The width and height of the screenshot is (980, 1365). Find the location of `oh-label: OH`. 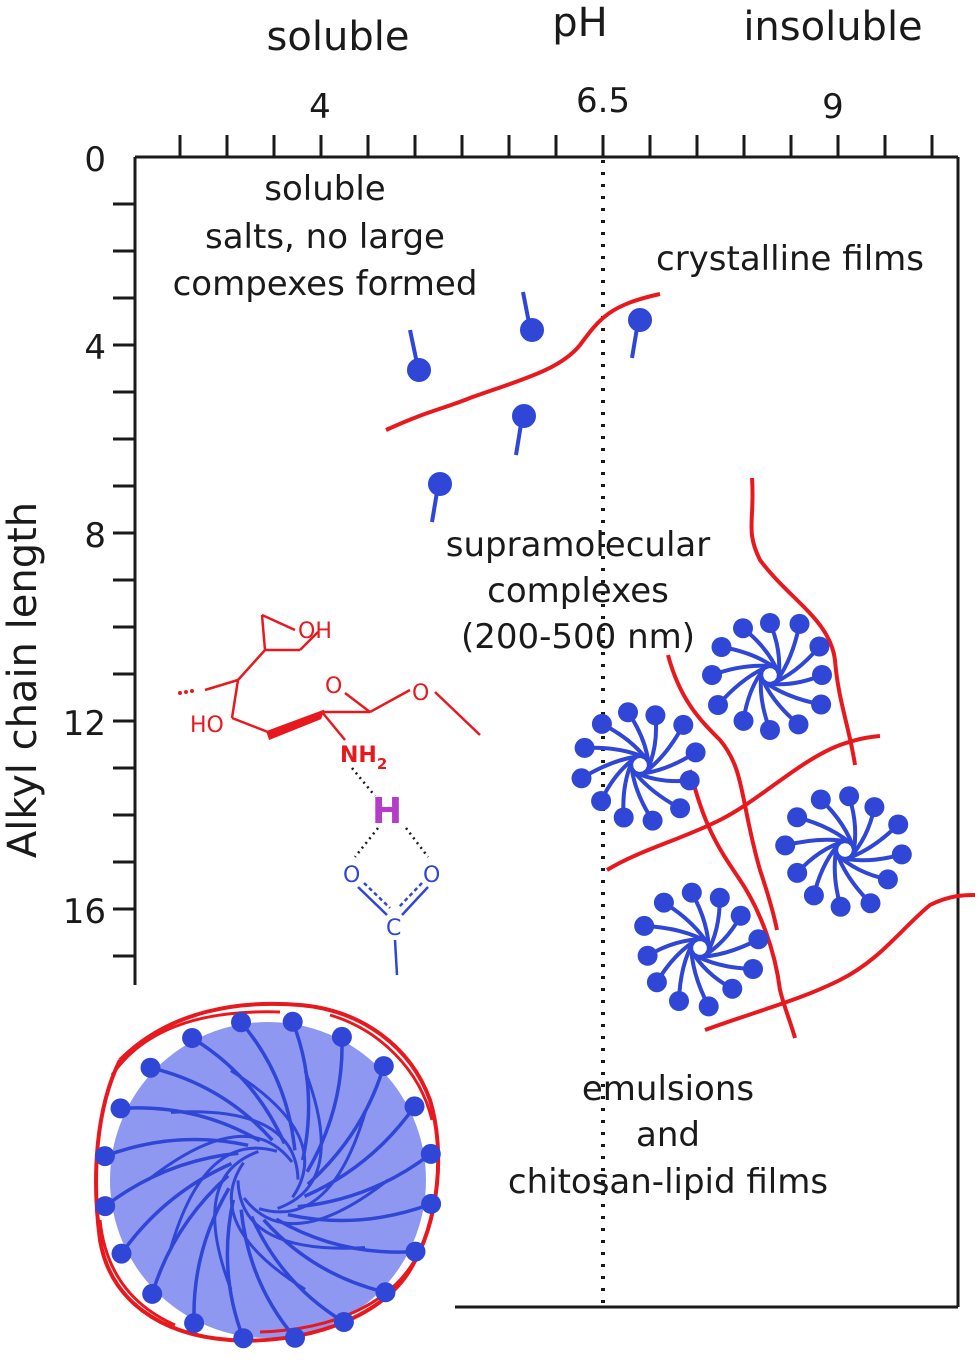

oh-label: OH is located at coordinates (315, 631).